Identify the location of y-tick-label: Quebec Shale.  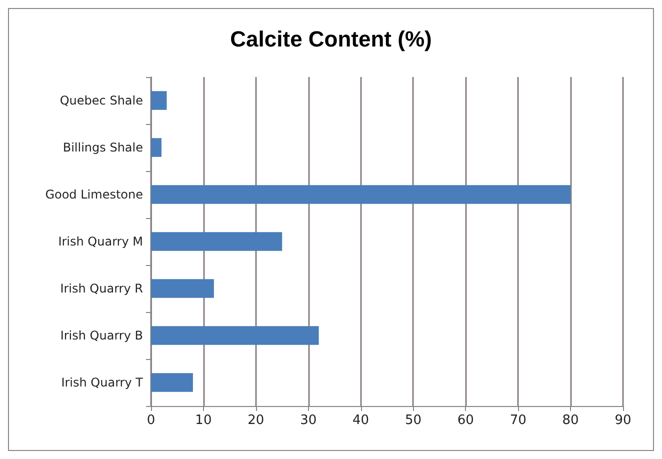
(101, 101).